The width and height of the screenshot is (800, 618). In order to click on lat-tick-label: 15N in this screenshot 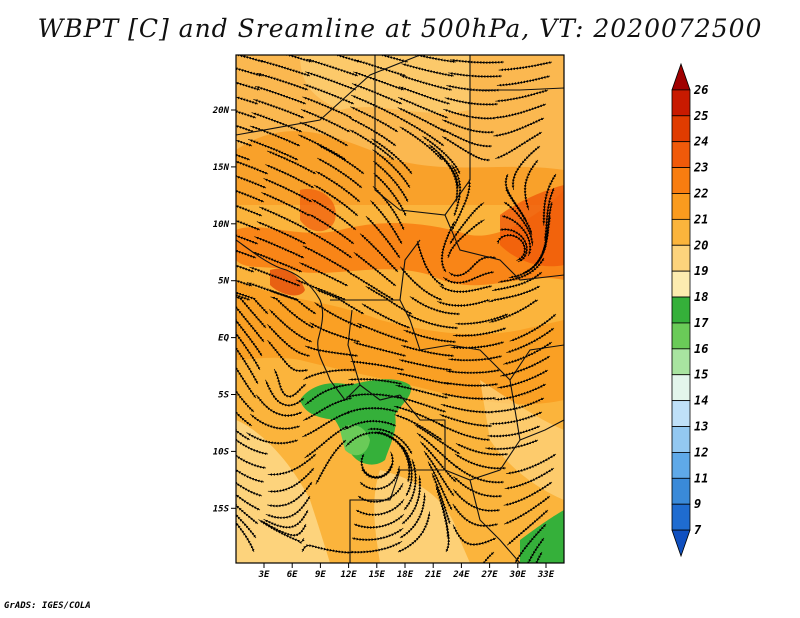, I will do `click(221, 168)`.